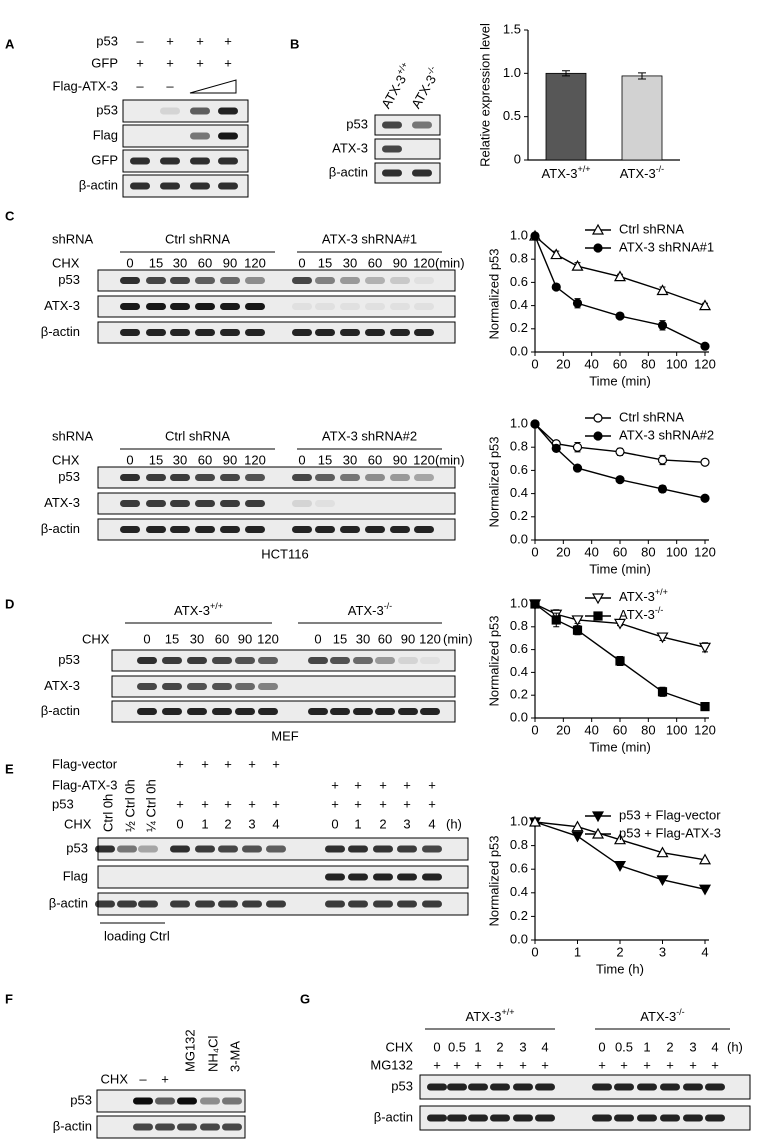 The width and height of the screenshot is (775, 1141). I want to click on series-line, so click(620, 443).